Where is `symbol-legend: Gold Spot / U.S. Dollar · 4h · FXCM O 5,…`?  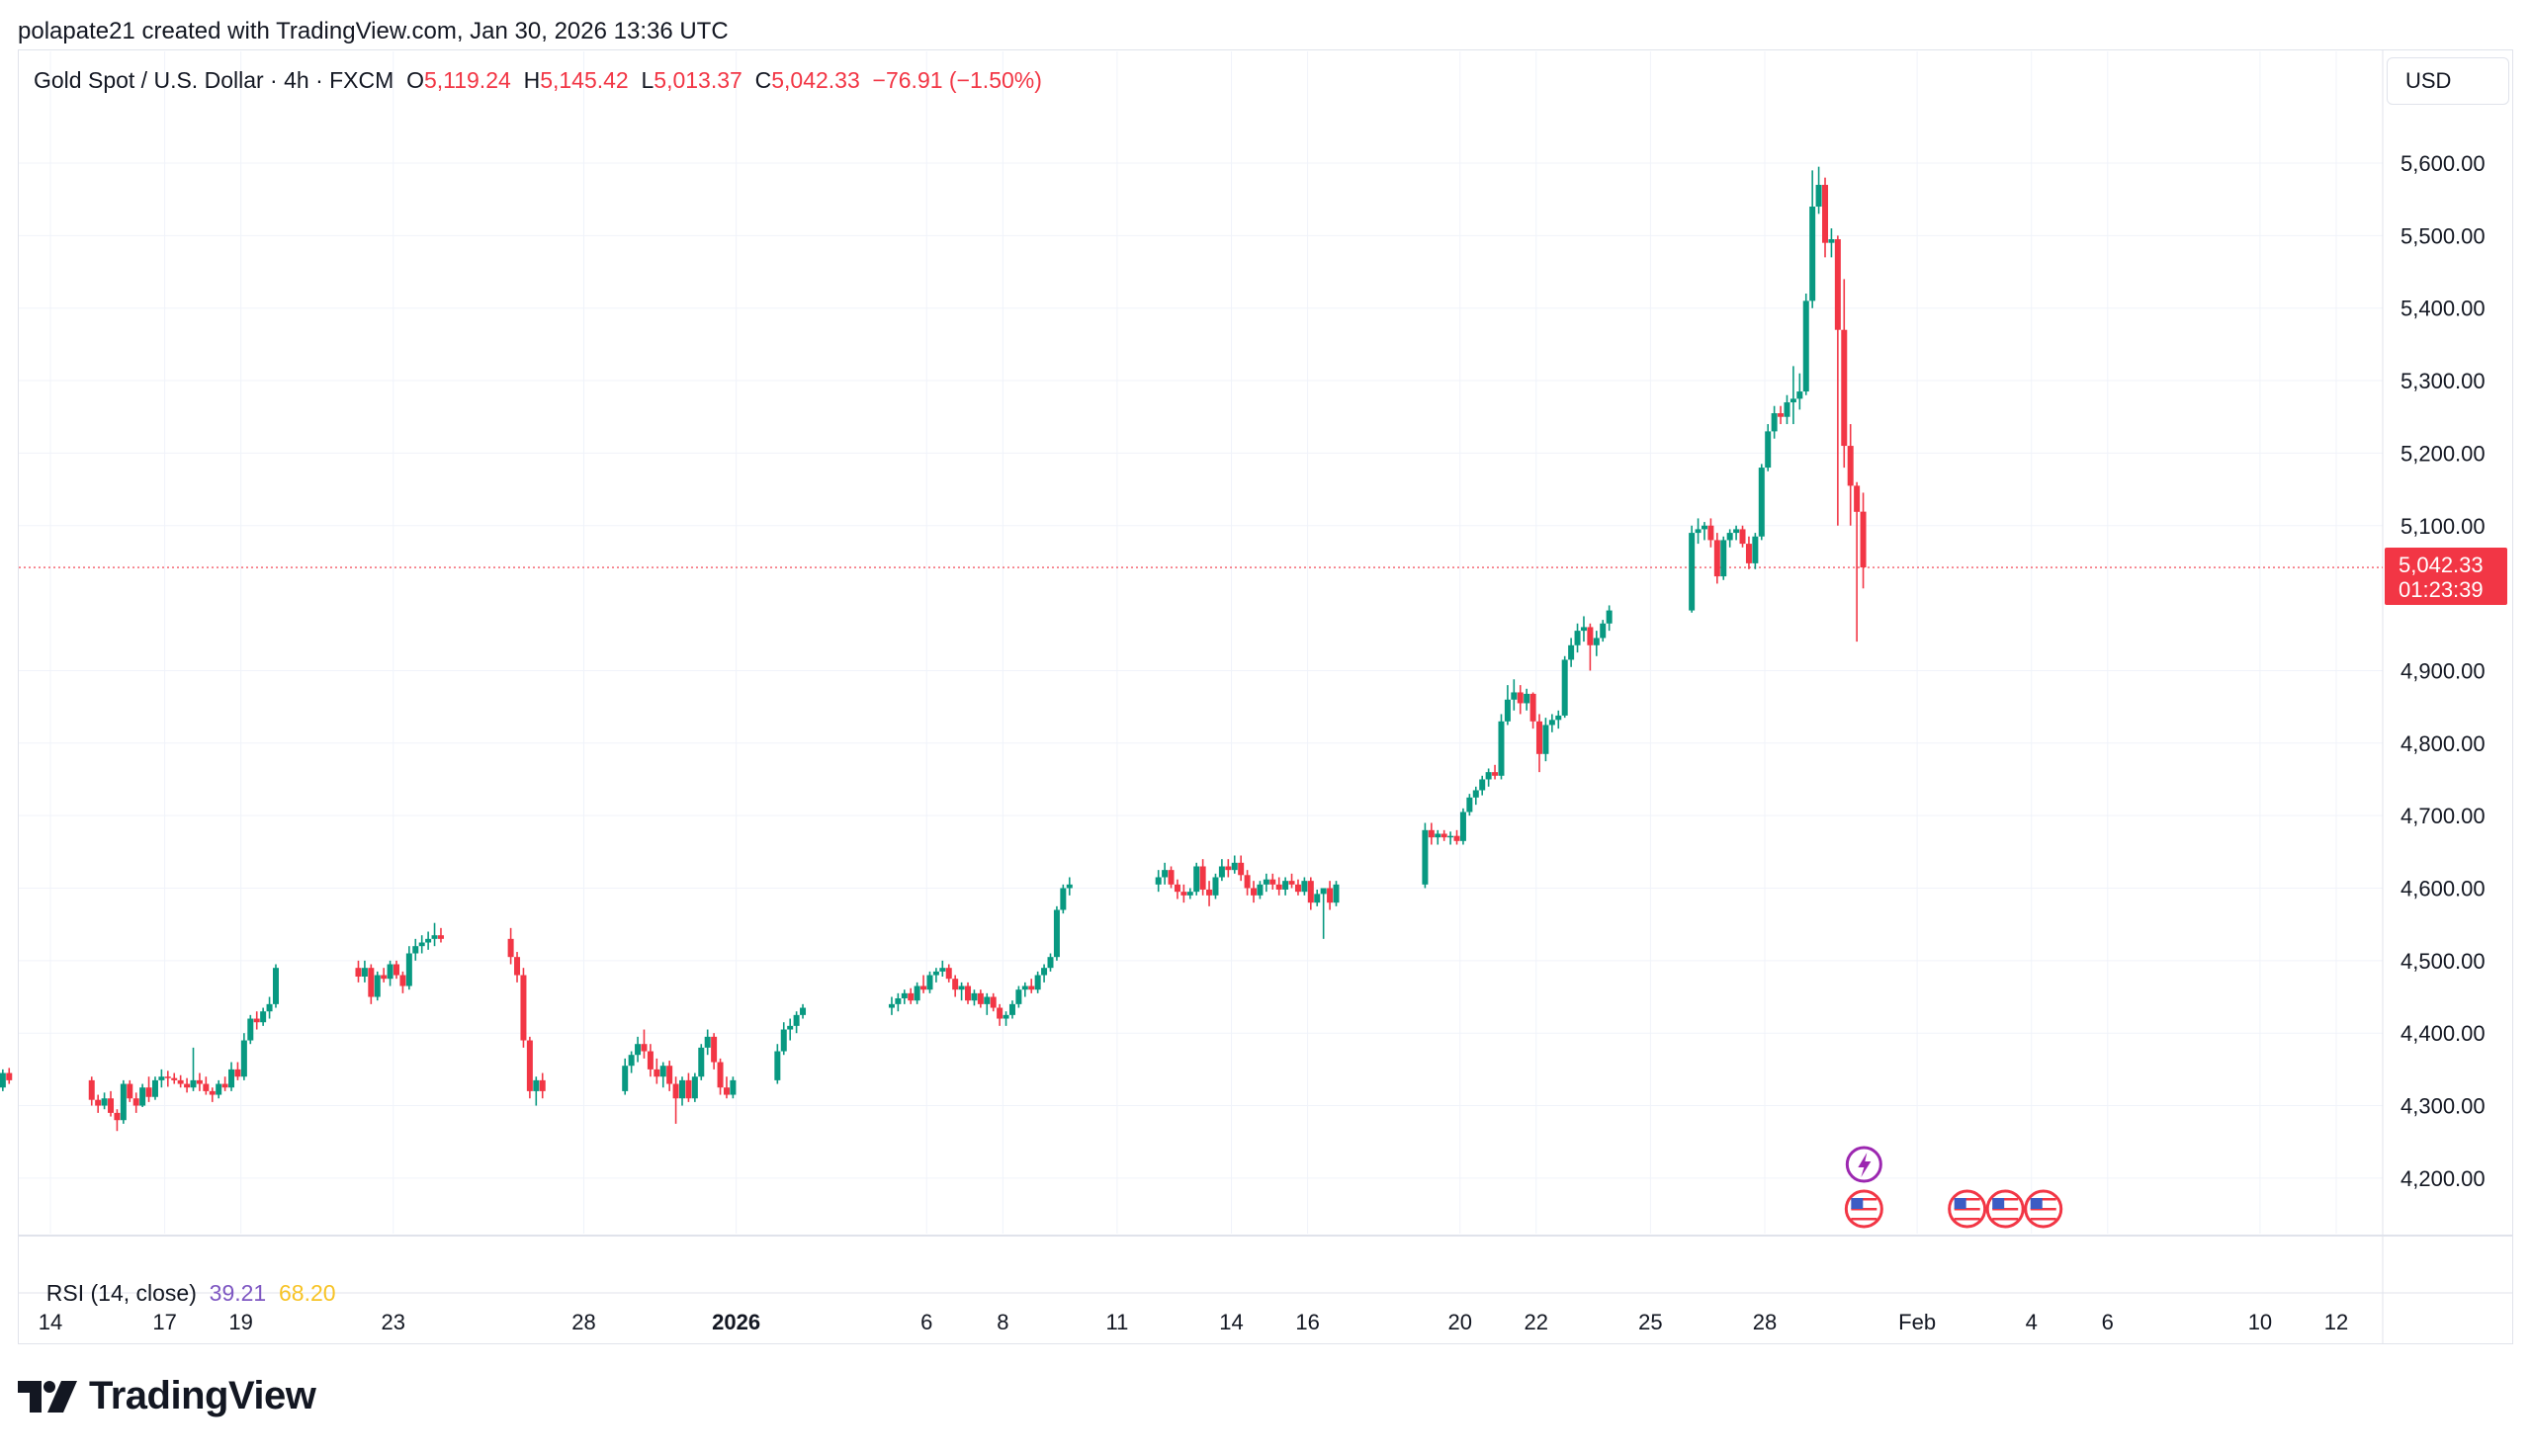 symbol-legend: Gold Spot / U.S. Dollar · 4h · FXCM O 5,… is located at coordinates (538, 80).